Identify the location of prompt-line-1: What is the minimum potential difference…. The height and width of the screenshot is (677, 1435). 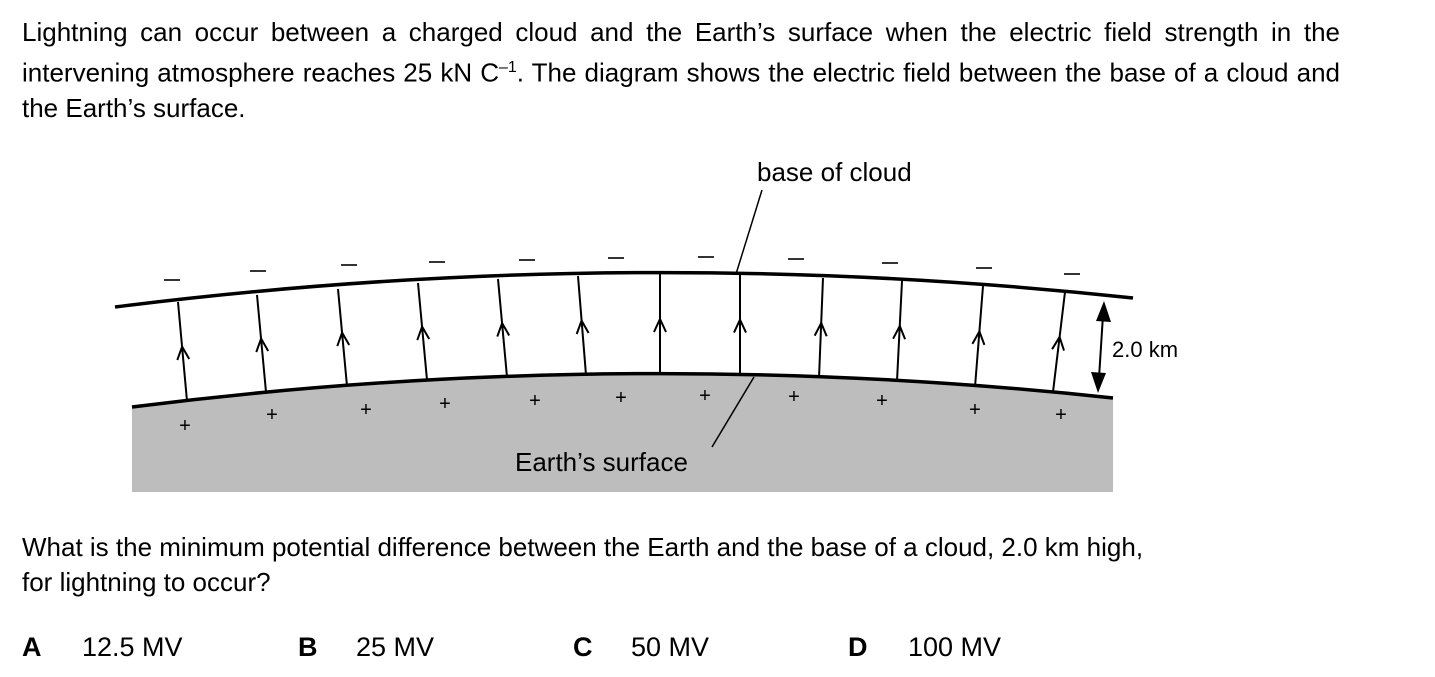
(583, 547).